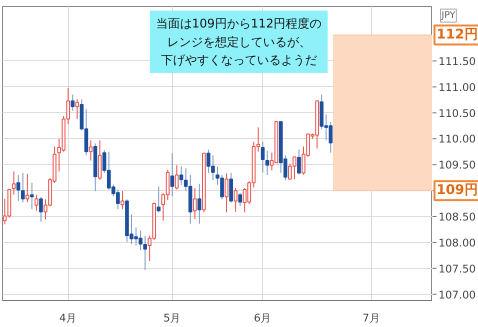 Image resolution: width=478 pixels, height=327 pixels. What do you see at coordinates (457, 295) in the screenshot?
I see `y-tick-label: 107.00` at bounding box center [457, 295].